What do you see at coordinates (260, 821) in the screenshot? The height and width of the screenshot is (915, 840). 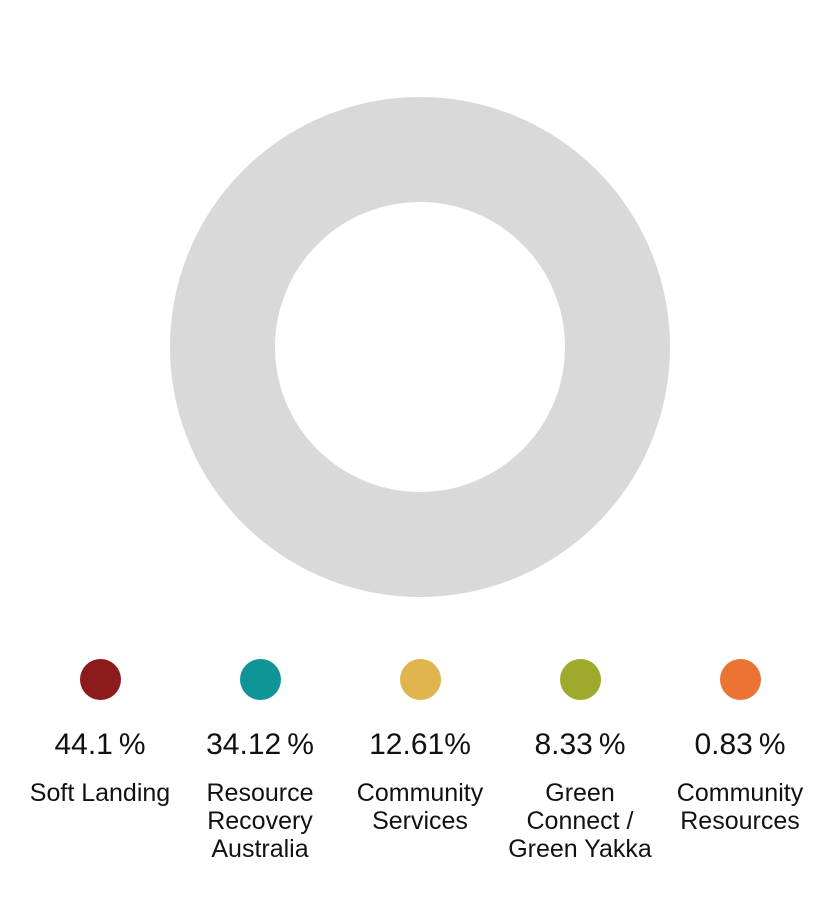 I see `legend-label: Resource Recovery Australia` at bounding box center [260, 821].